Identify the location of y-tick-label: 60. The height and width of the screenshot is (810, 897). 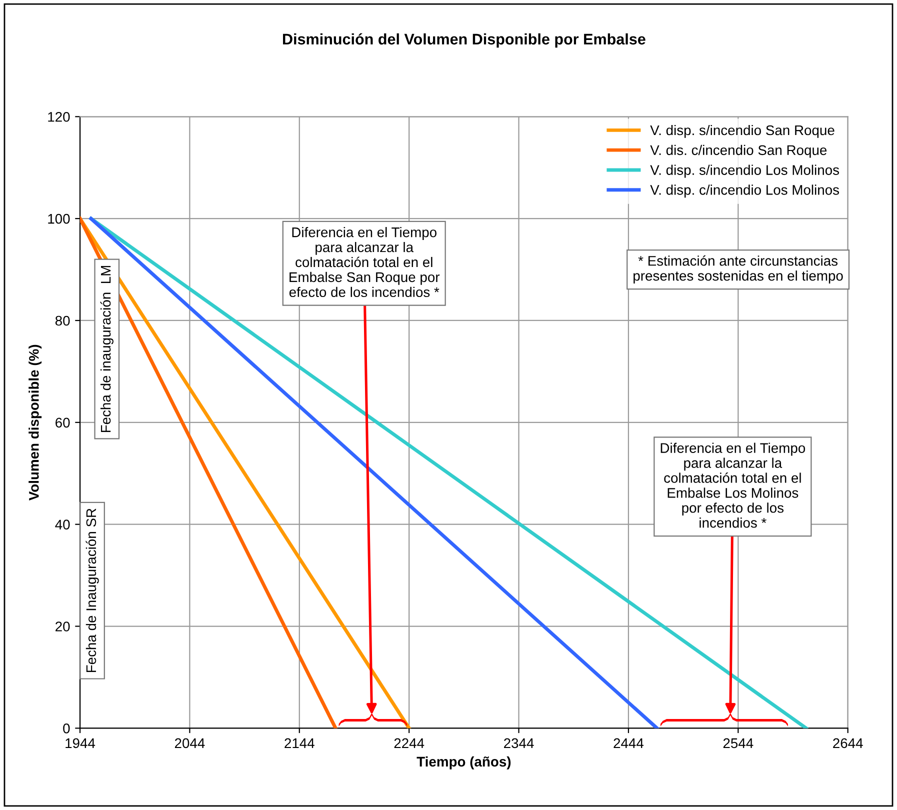
(63, 423).